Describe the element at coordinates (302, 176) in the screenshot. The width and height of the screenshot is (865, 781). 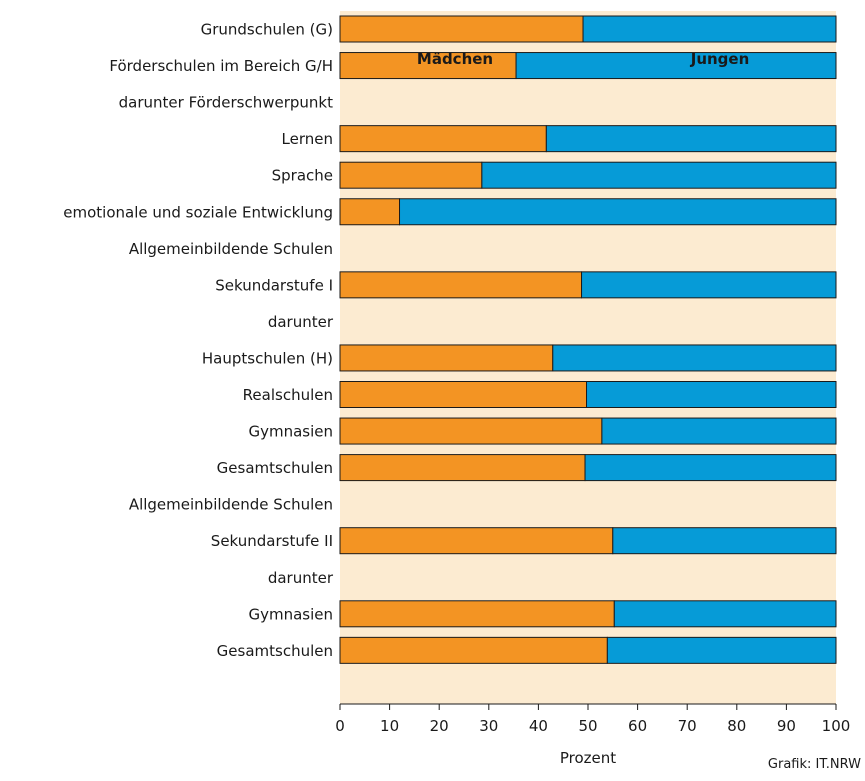
I see `category-label: Sprache` at that location.